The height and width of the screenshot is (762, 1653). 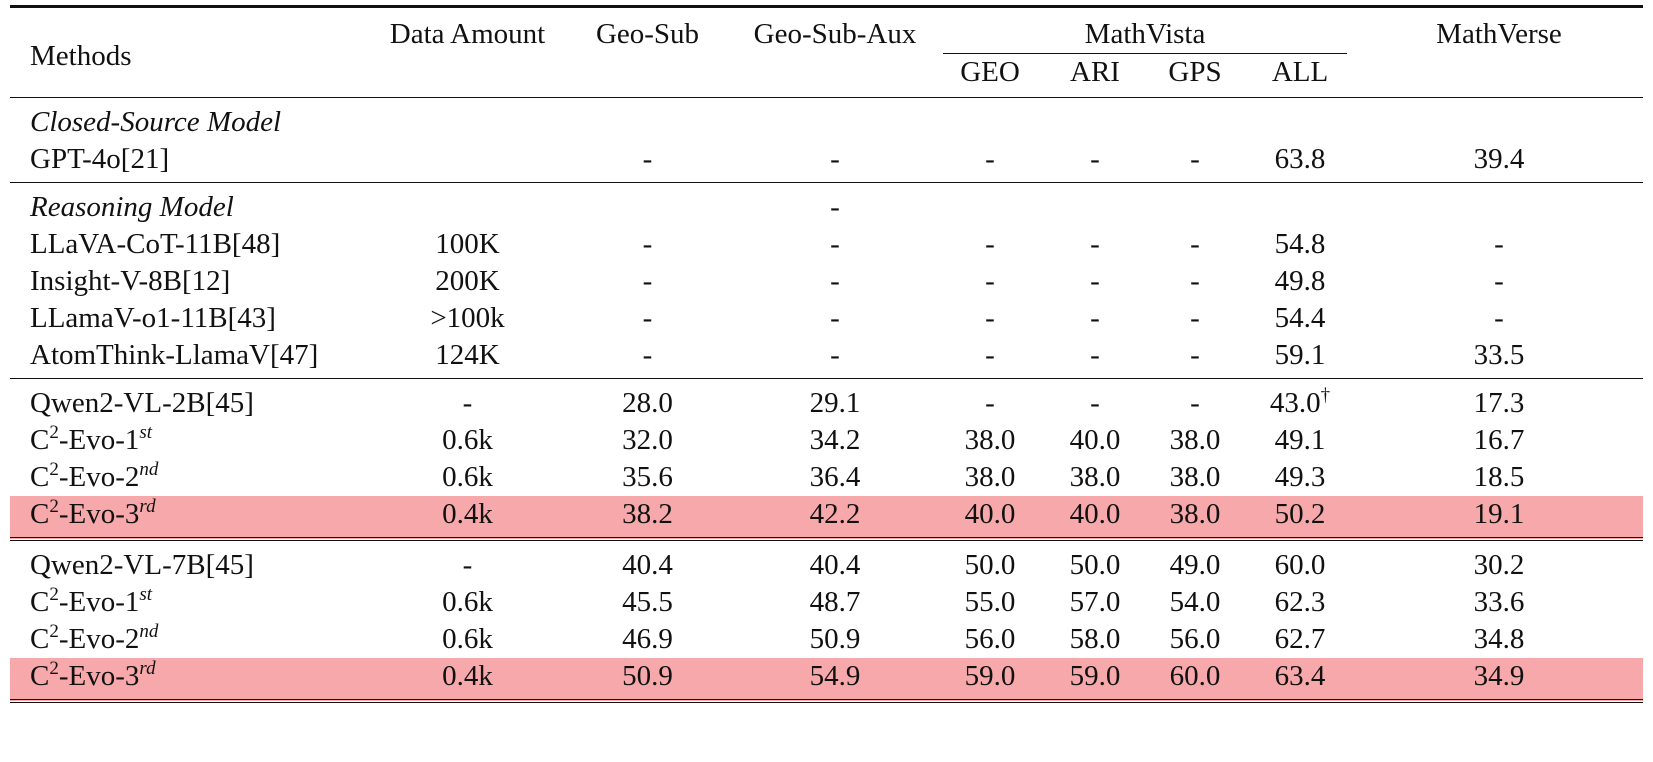 What do you see at coordinates (153, 318) in the screenshot?
I see `method-name: LLamaV-o1-11B[43]` at bounding box center [153, 318].